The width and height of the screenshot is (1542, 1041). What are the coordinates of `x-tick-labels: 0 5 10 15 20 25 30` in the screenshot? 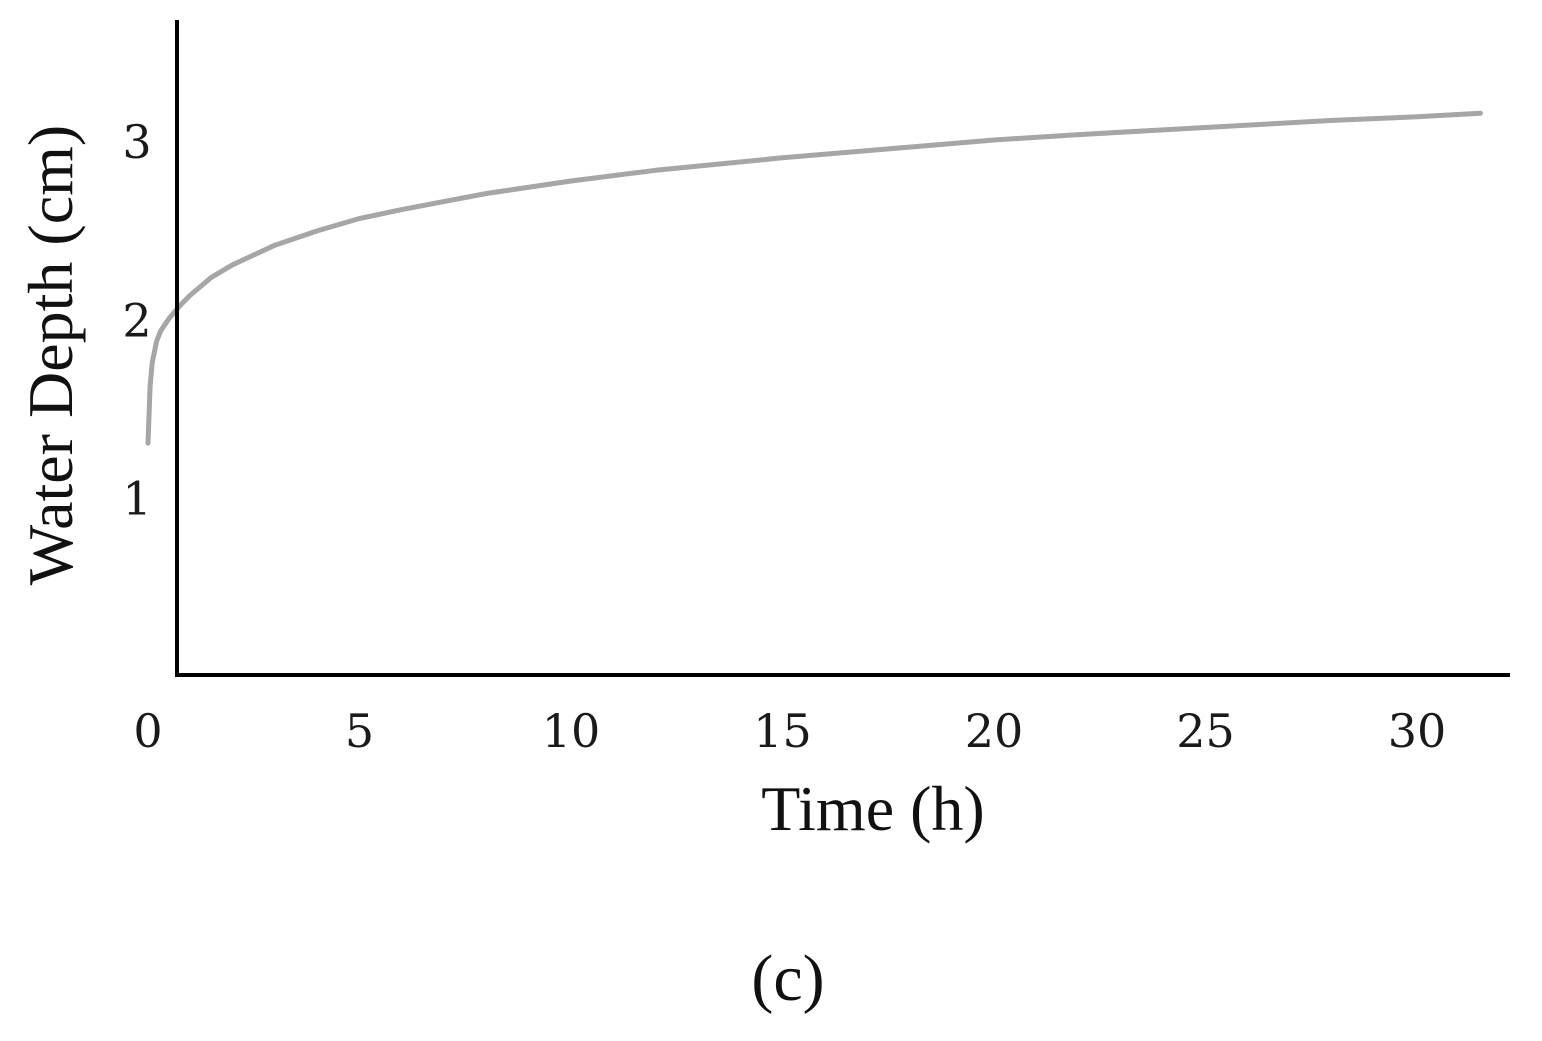 It's located at (789, 731).